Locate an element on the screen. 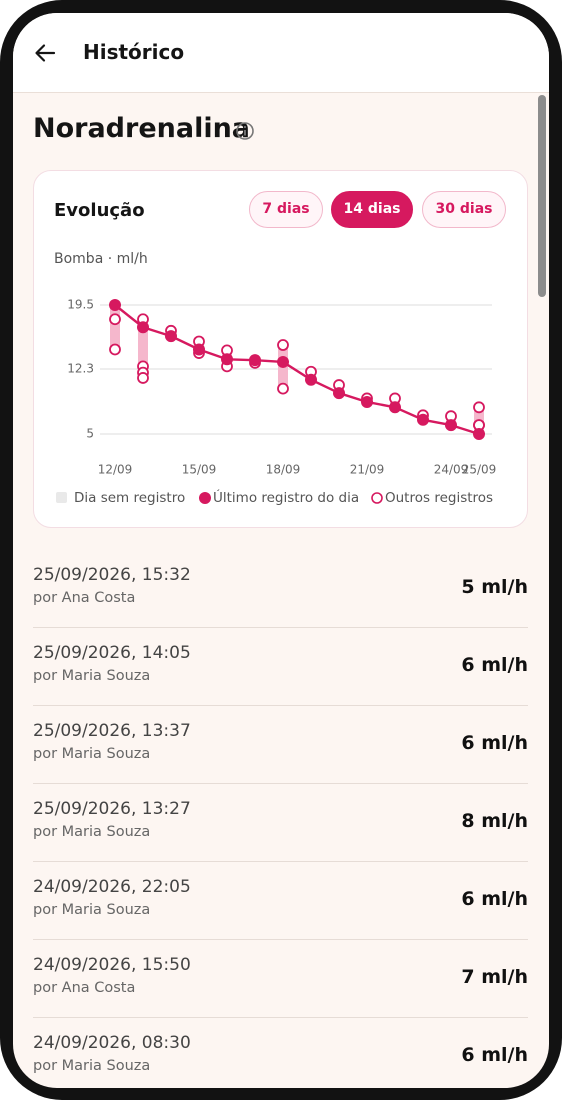 Image resolution: width=562 pixels, height=1100 pixels. record-value: 8 ml/h is located at coordinates (494, 821).